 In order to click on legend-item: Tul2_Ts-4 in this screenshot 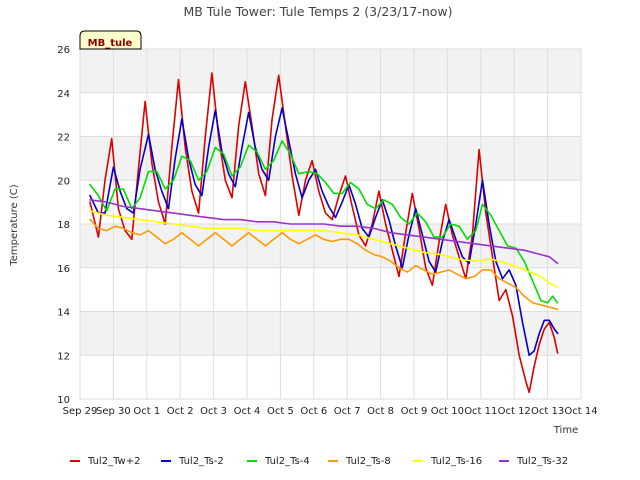, I will do `click(278, 461)`.